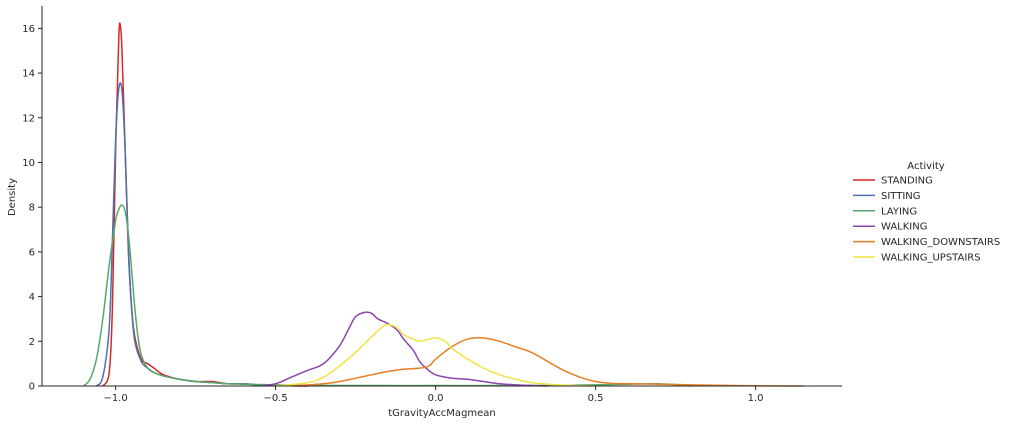  Describe the element at coordinates (442, 413) in the screenshot. I see `x-axis-label: tGravityAccMagmean` at that location.